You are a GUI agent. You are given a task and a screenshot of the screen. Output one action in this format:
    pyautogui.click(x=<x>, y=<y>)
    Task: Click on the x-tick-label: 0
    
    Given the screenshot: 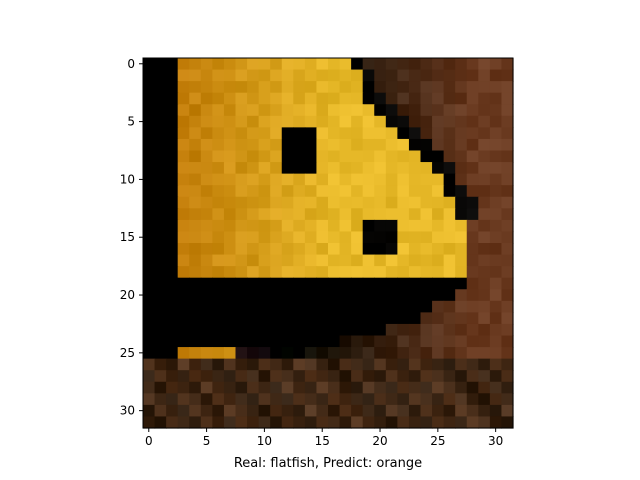 What is the action you would take?
    pyautogui.click(x=149, y=441)
    